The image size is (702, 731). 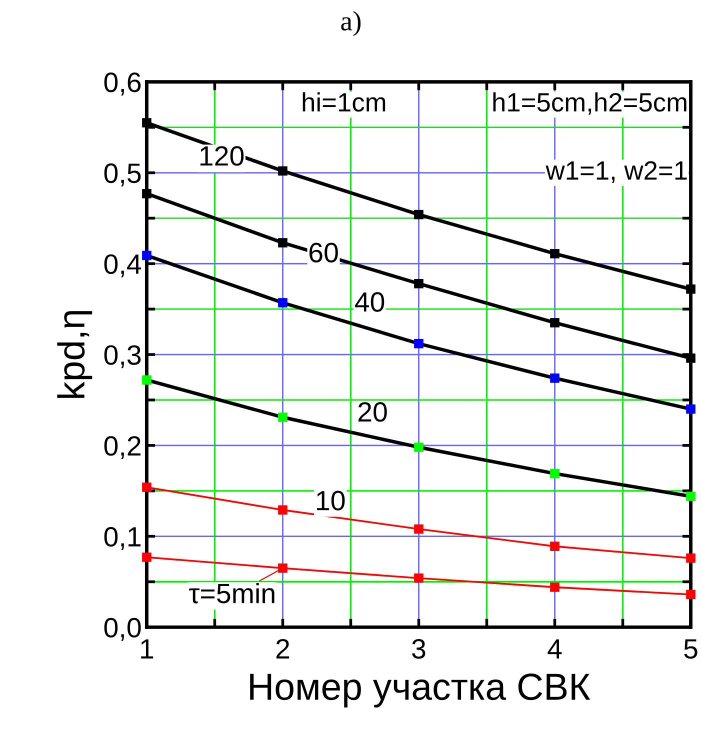 I want to click on y-tick-label: 0,0, so click(x=122, y=629).